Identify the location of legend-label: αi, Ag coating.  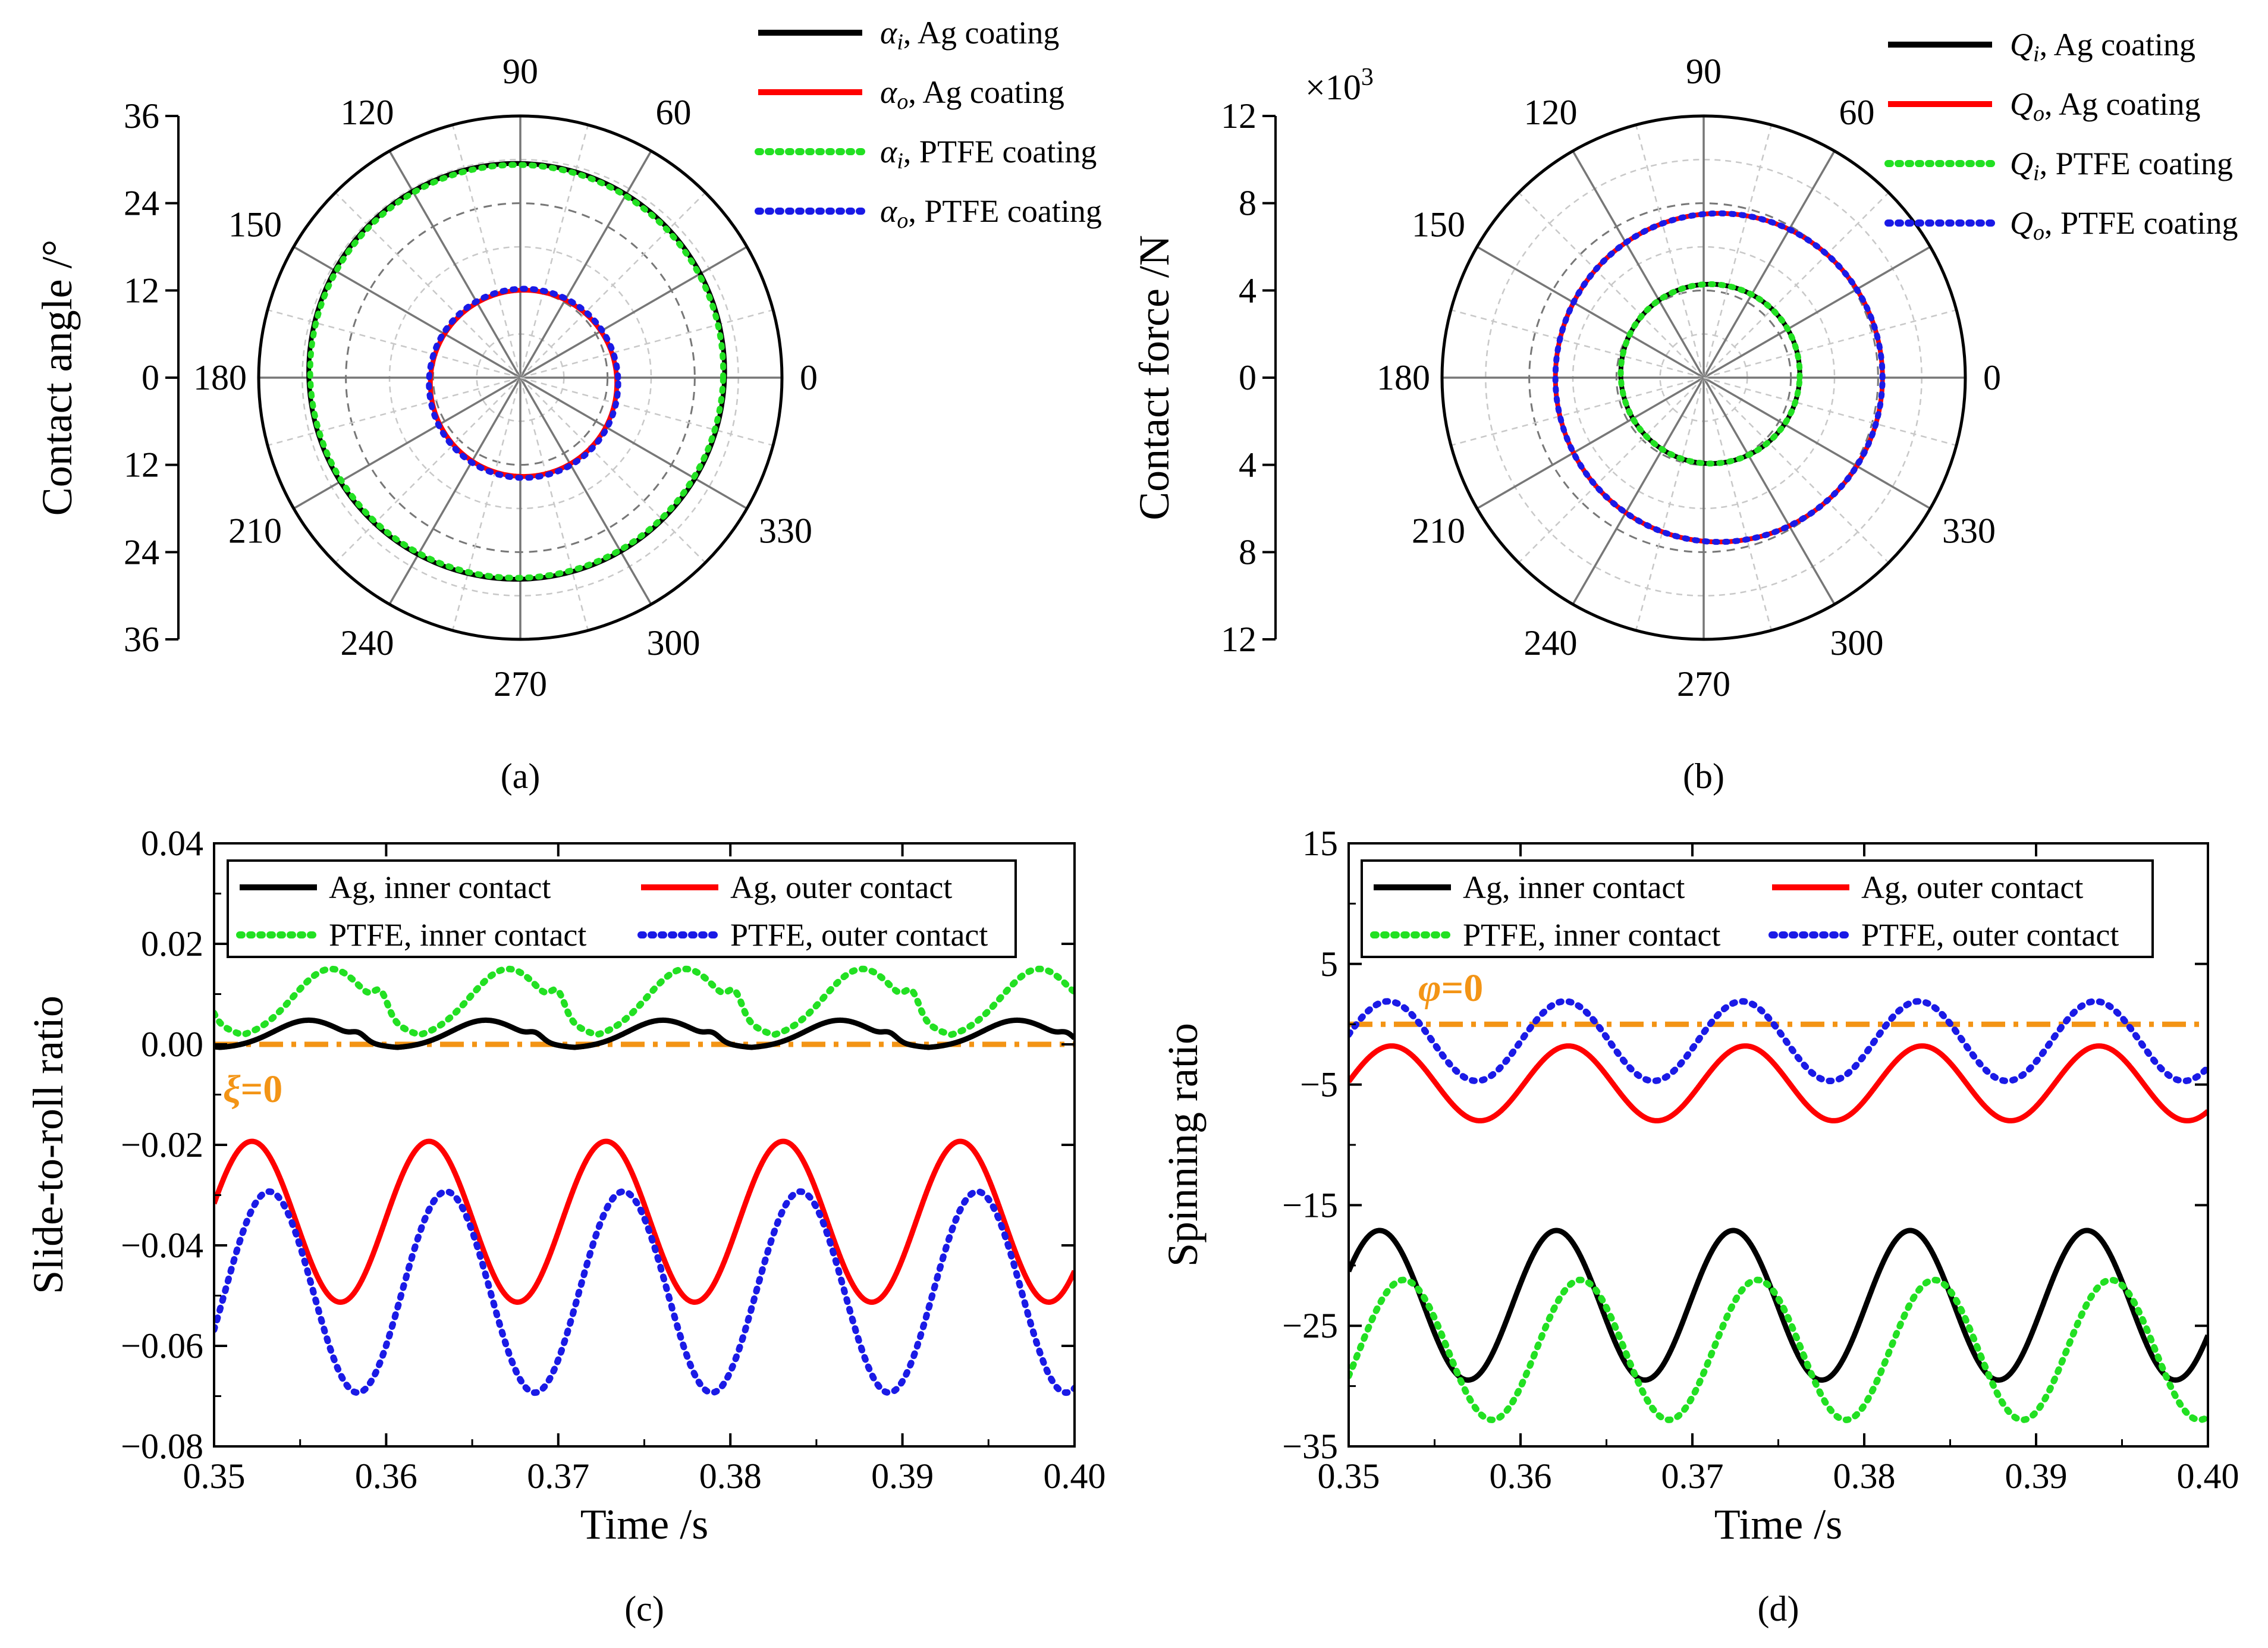
(969, 35).